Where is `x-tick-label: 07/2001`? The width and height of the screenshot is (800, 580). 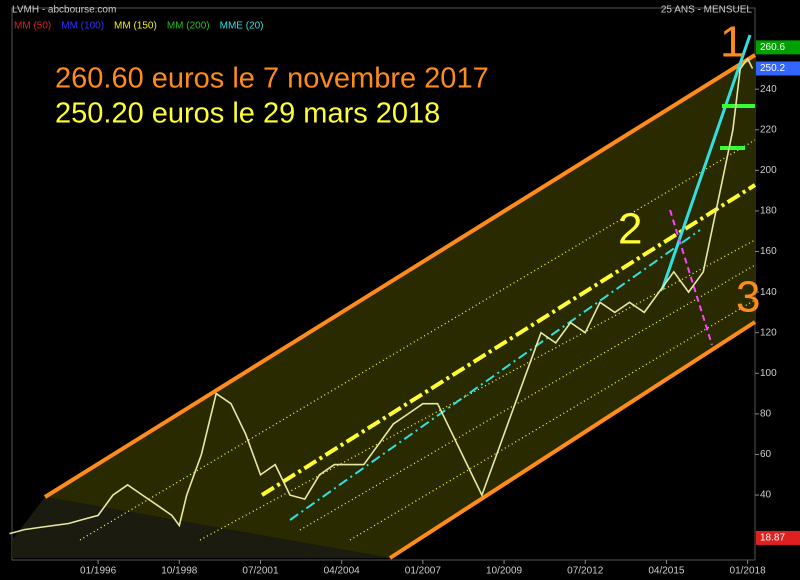
x-tick-label: 07/2001 is located at coordinates (260, 571).